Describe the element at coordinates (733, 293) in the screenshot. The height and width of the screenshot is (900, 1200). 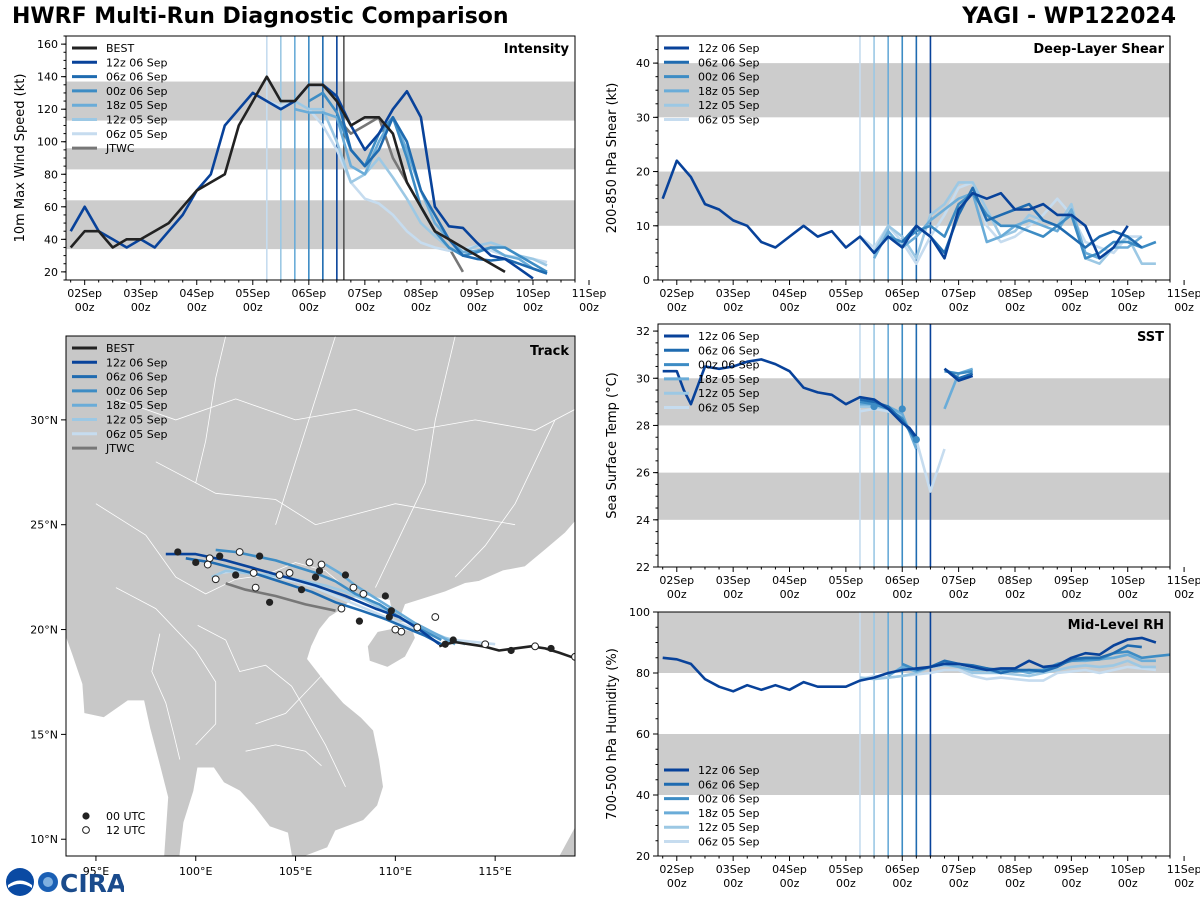
I see `shear-xtick-label: 03Sep` at that location.